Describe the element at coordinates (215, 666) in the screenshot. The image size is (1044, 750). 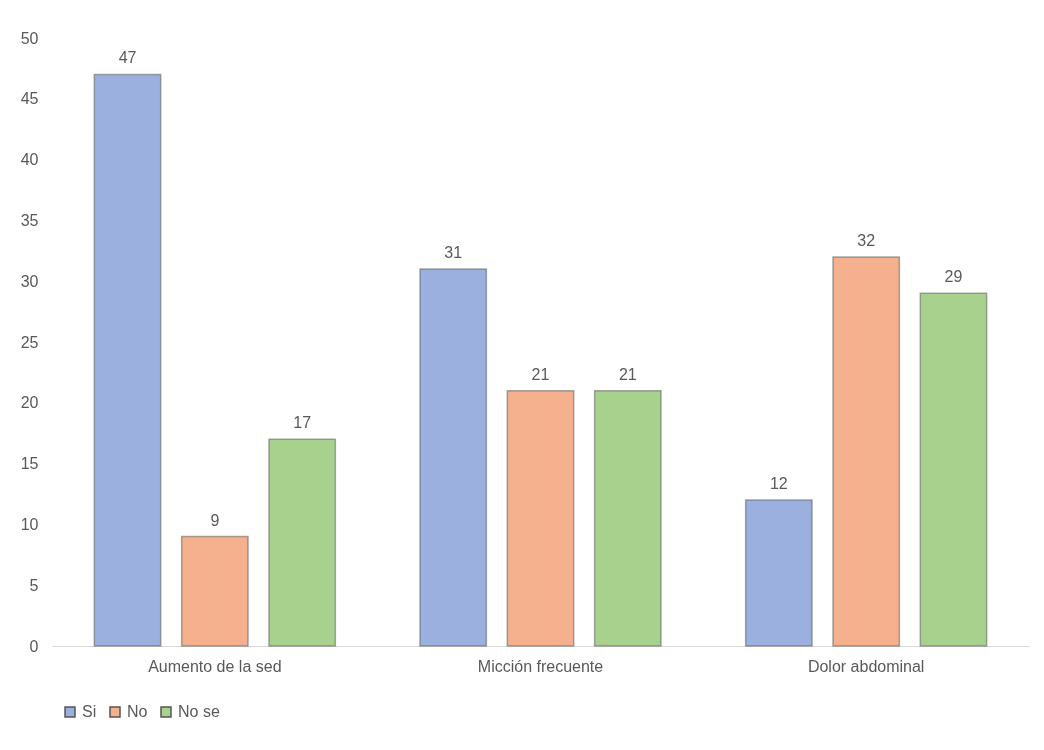
I see `x-tick-label: Aumento de la sed` at that location.